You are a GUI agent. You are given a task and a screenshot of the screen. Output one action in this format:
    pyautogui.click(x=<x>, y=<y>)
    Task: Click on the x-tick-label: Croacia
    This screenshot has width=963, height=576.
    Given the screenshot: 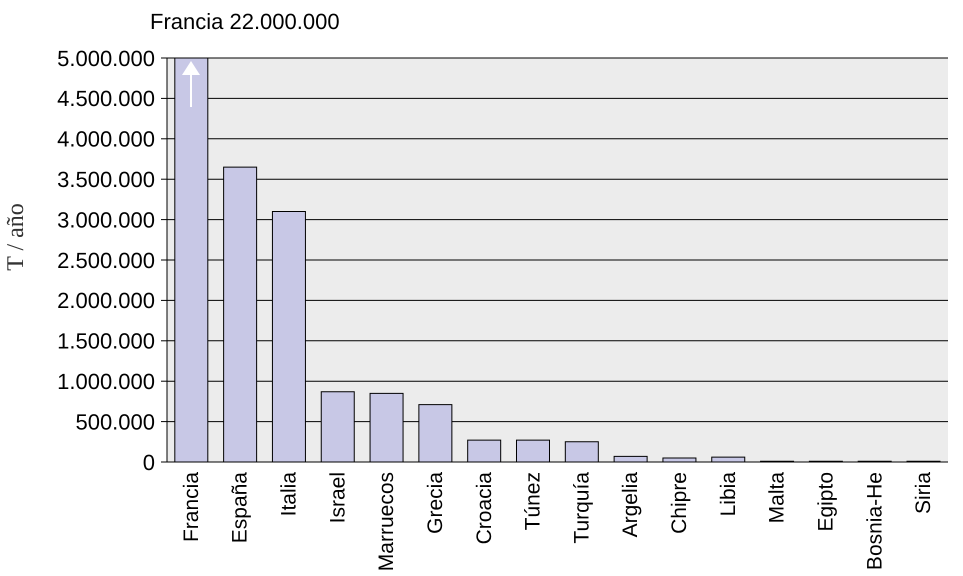 What is the action you would take?
    pyautogui.click(x=484, y=508)
    